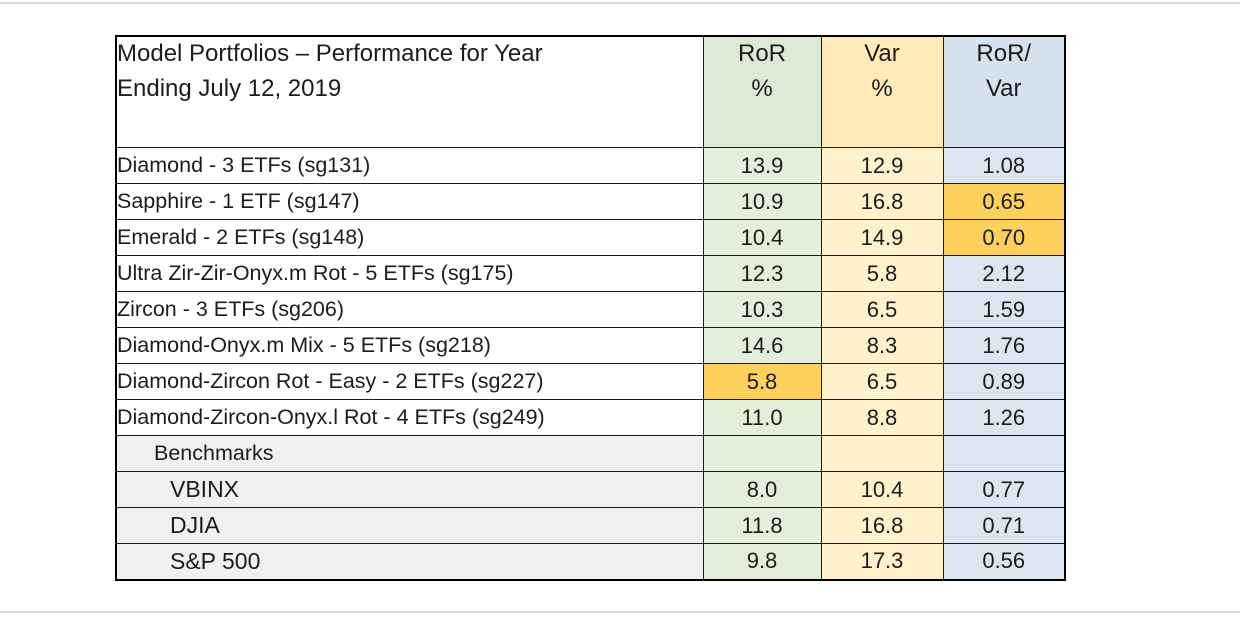 The width and height of the screenshot is (1240, 620). I want to click on ror-value: 11.8, so click(762, 525).